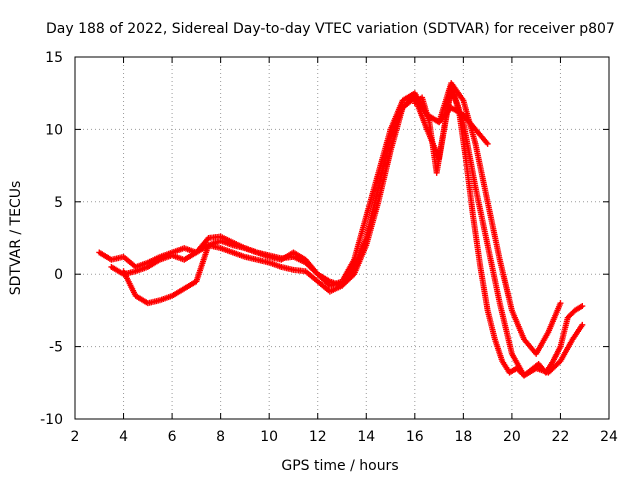 This screenshot has width=640, height=480. What do you see at coordinates (512, 437) in the screenshot?
I see `x-tick-label: 20` at bounding box center [512, 437].